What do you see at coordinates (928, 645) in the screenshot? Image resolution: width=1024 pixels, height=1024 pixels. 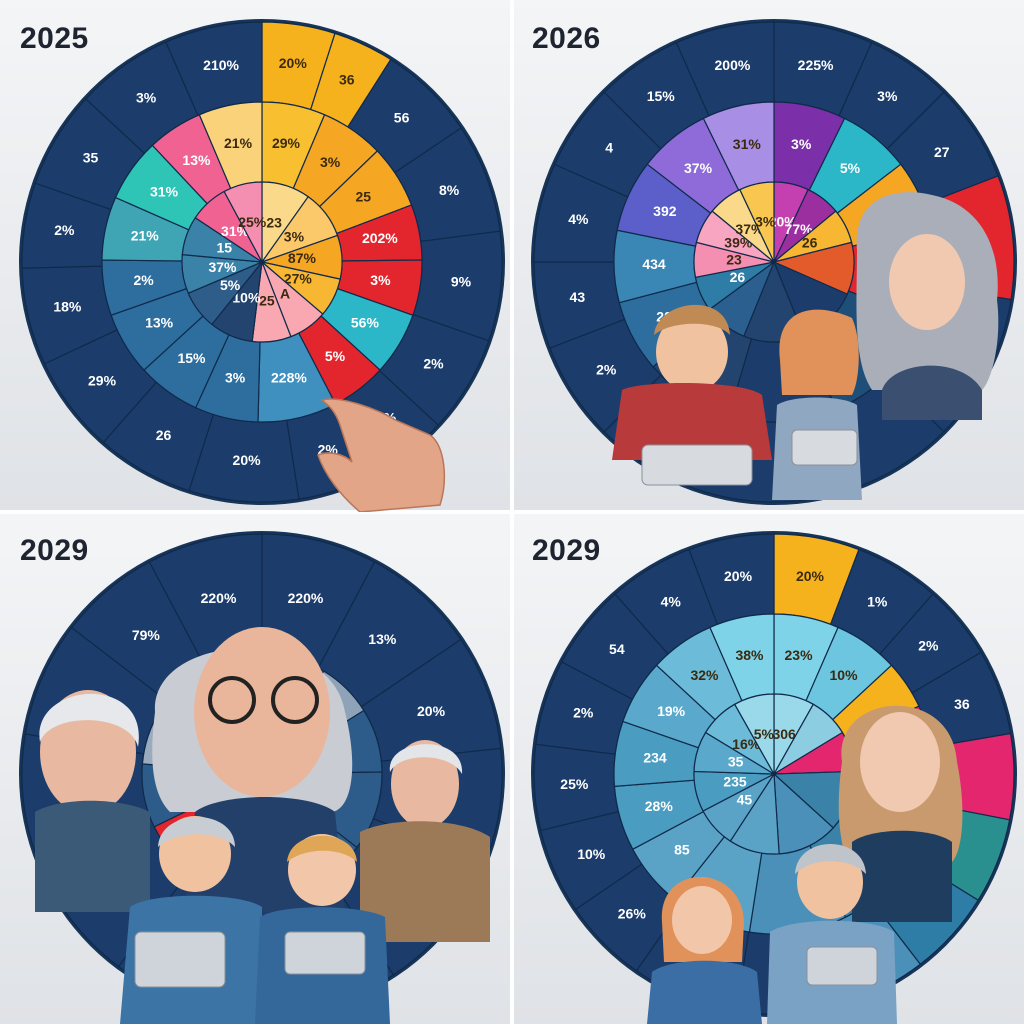 I see `slice-label-outer-2: 2%` at bounding box center [928, 645].